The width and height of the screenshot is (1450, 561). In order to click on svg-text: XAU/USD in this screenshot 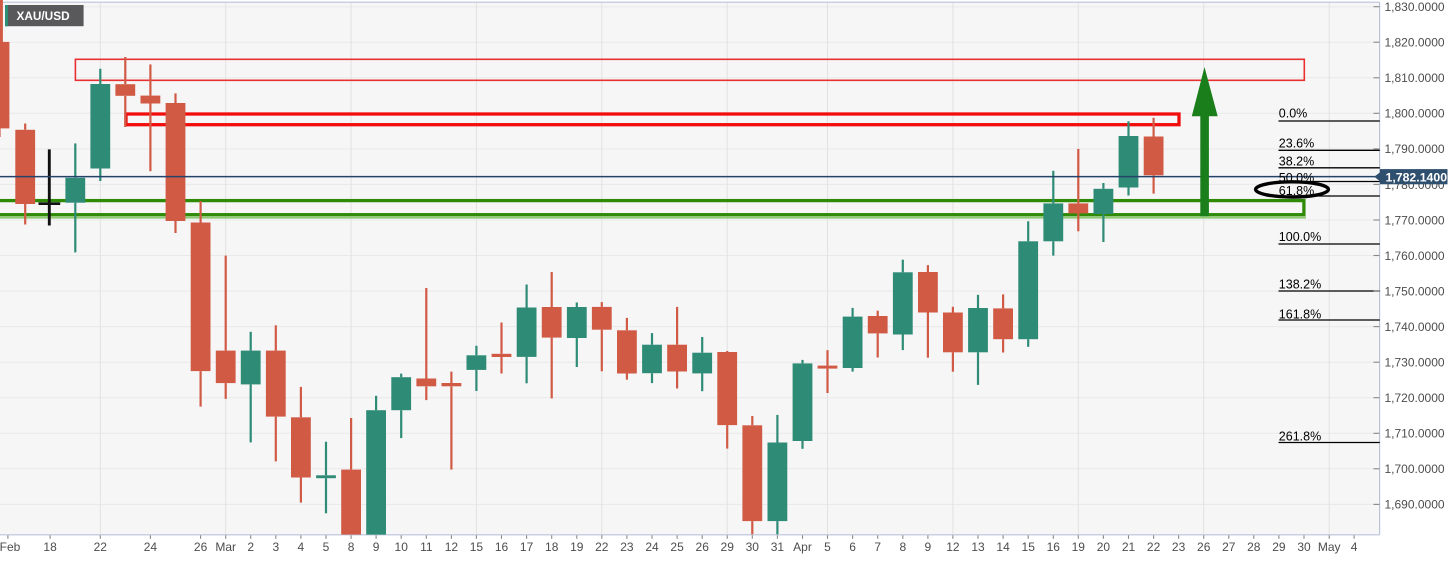, I will do `click(44, 16)`.